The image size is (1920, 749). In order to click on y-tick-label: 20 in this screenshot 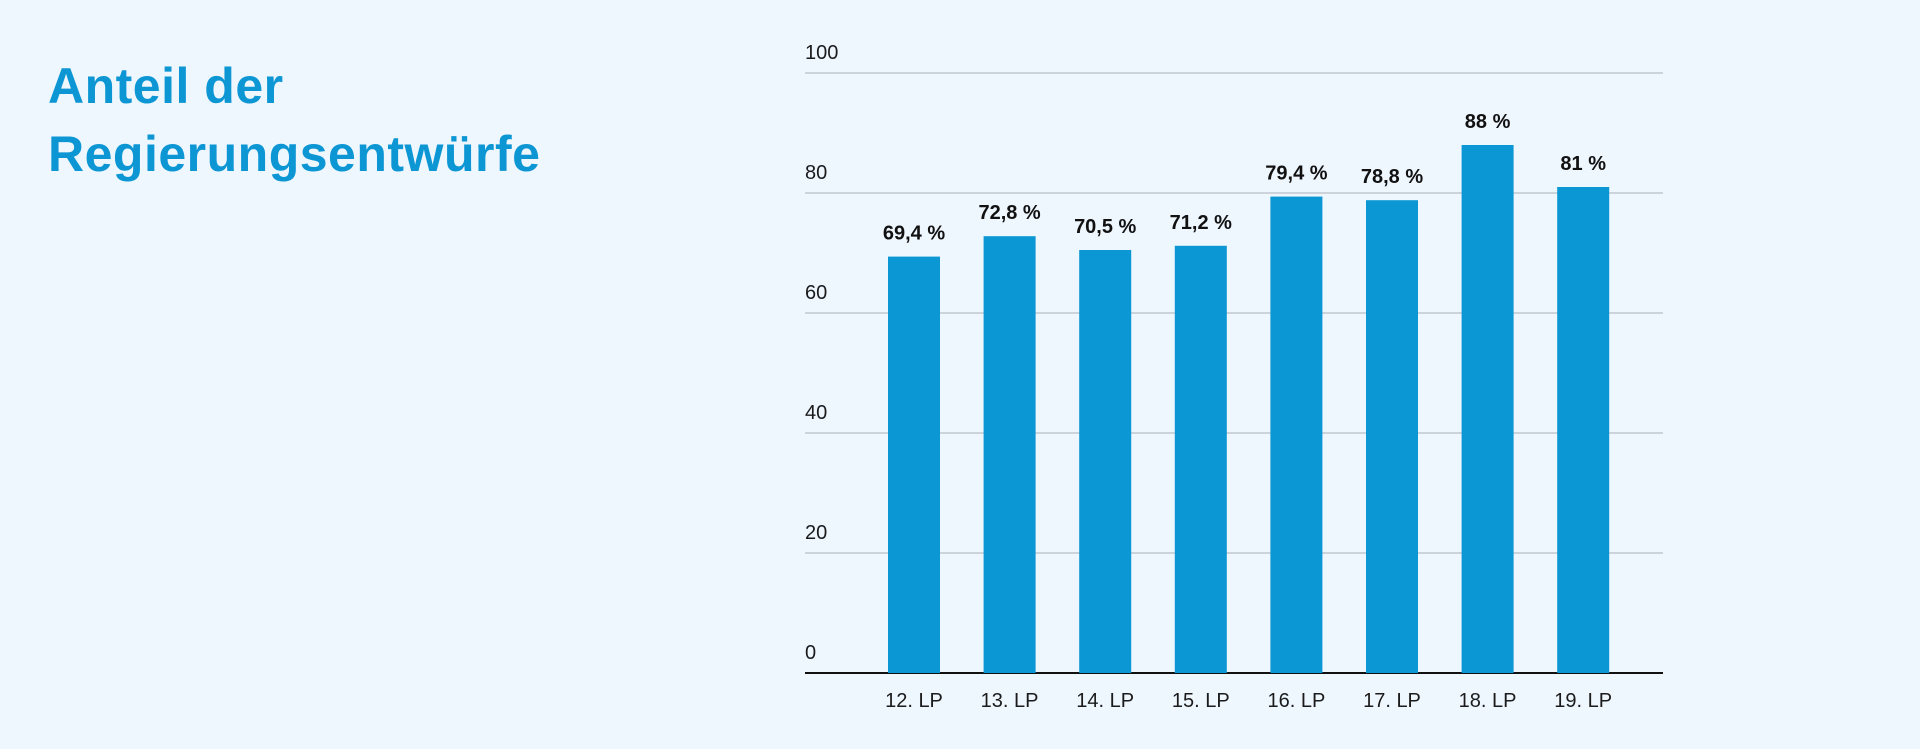, I will do `click(816, 533)`.